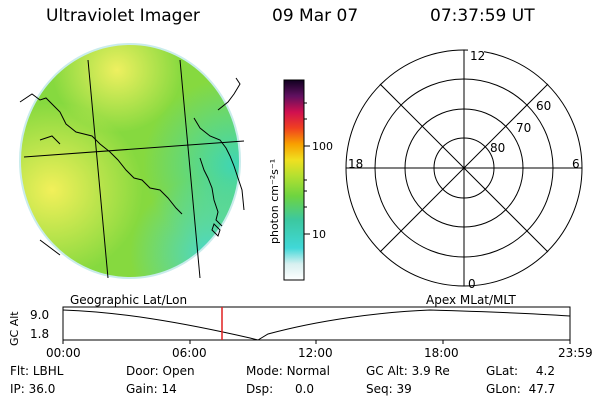 The width and height of the screenshot is (600, 400). I want to click on x-tick-0600: 06:00, so click(189, 353).